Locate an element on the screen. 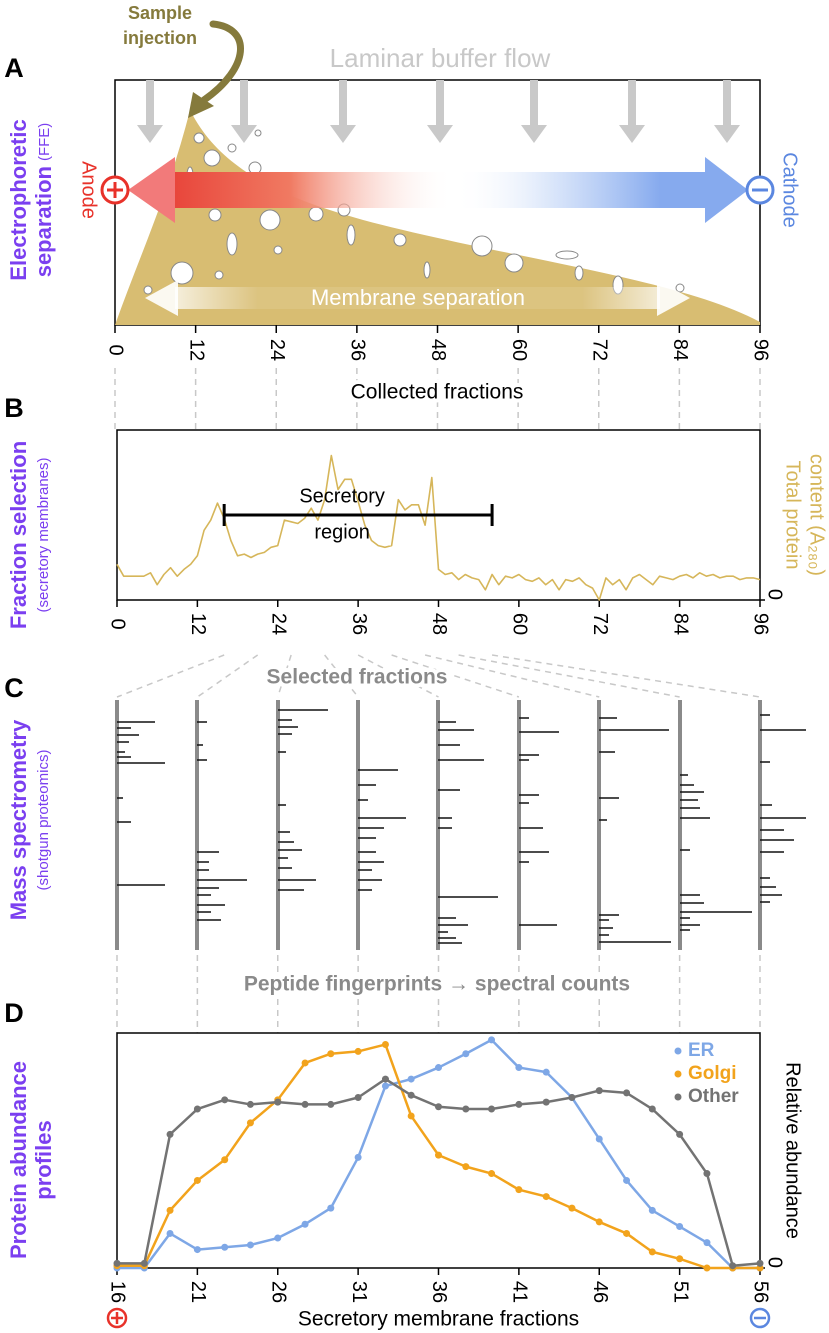  side-note: (shotgun proteomics) is located at coordinates (43, 820).